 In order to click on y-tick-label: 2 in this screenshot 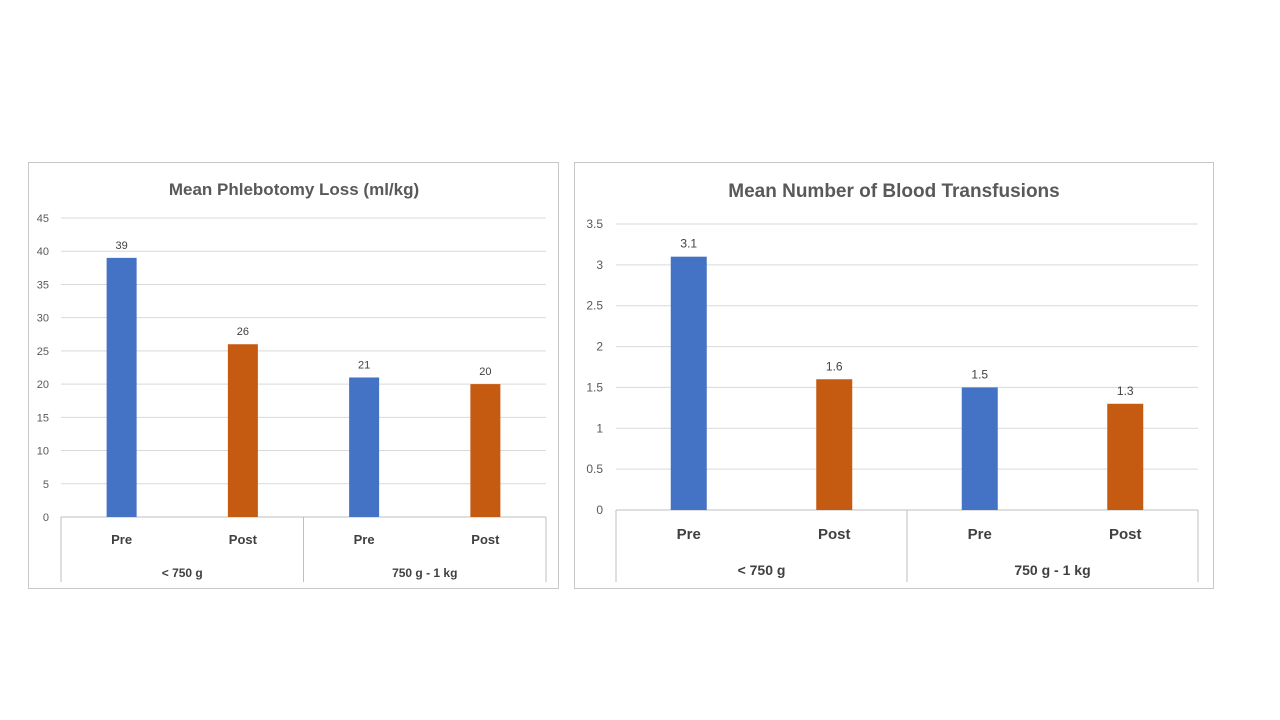, I will do `click(599, 347)`.